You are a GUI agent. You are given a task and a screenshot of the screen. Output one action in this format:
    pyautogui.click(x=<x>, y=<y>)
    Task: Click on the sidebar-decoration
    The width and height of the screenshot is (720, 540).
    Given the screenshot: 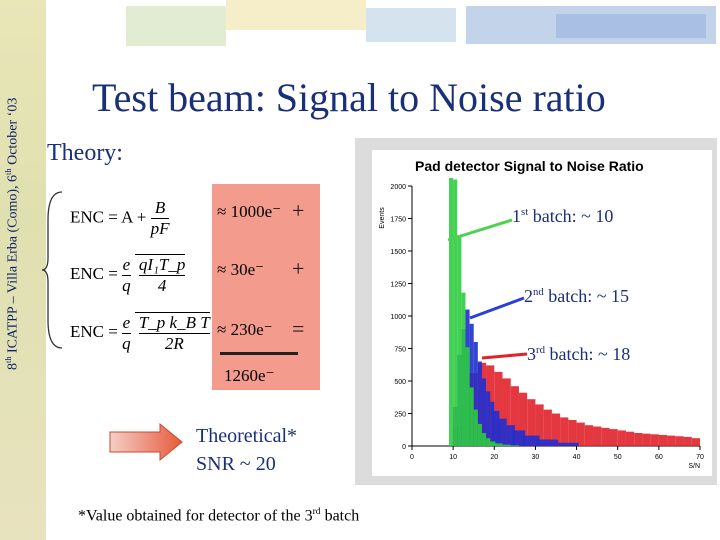 What is the action you would take?
    pyautogui.click(x=23, y=270)
    